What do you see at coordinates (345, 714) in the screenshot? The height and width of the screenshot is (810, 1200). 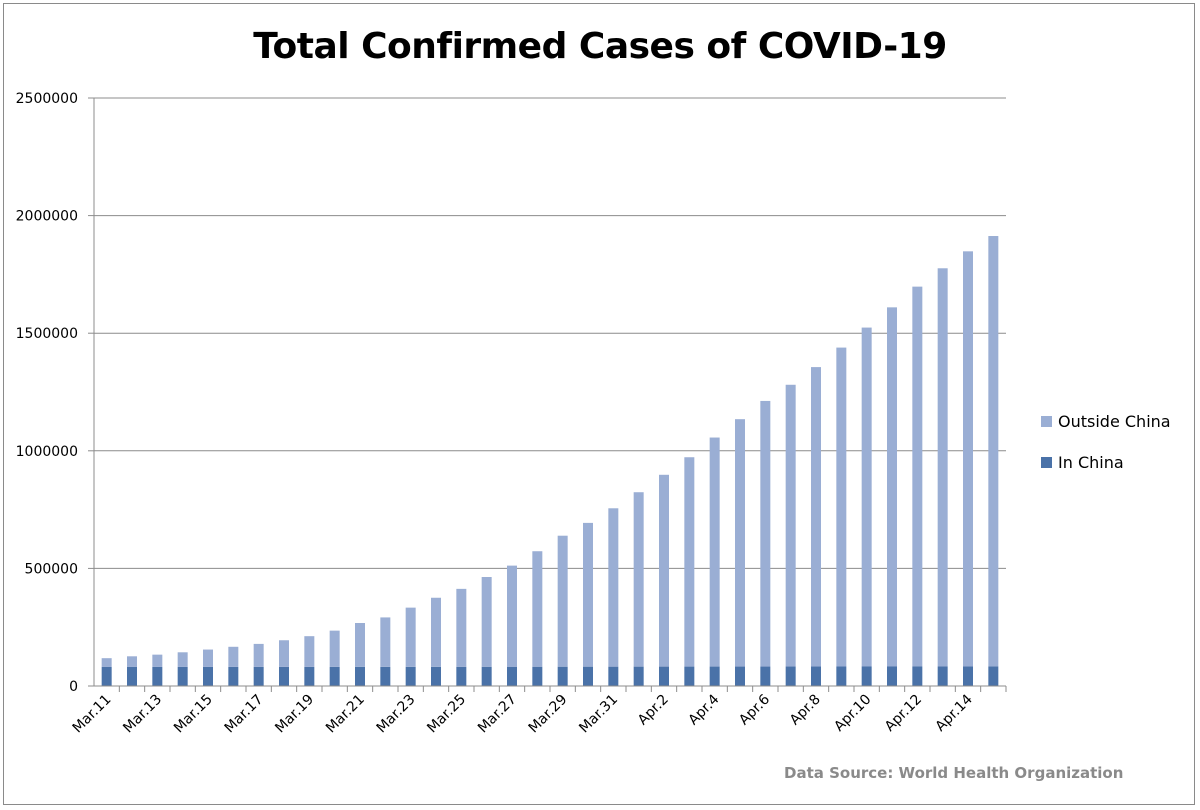 I see `x-tick-label: Mar.21` at bounding box center [345, 714].